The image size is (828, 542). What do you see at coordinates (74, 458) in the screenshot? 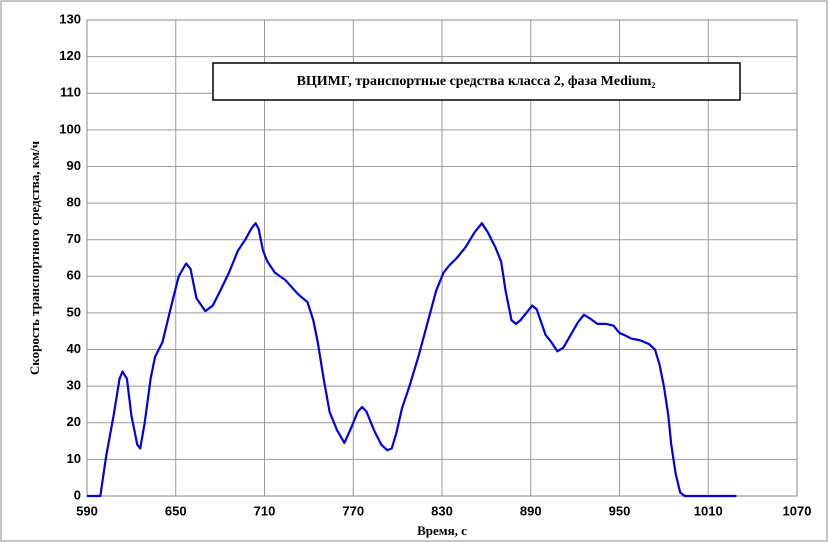
I see `y-tick-label: 10` at bounding box center [74, 458].